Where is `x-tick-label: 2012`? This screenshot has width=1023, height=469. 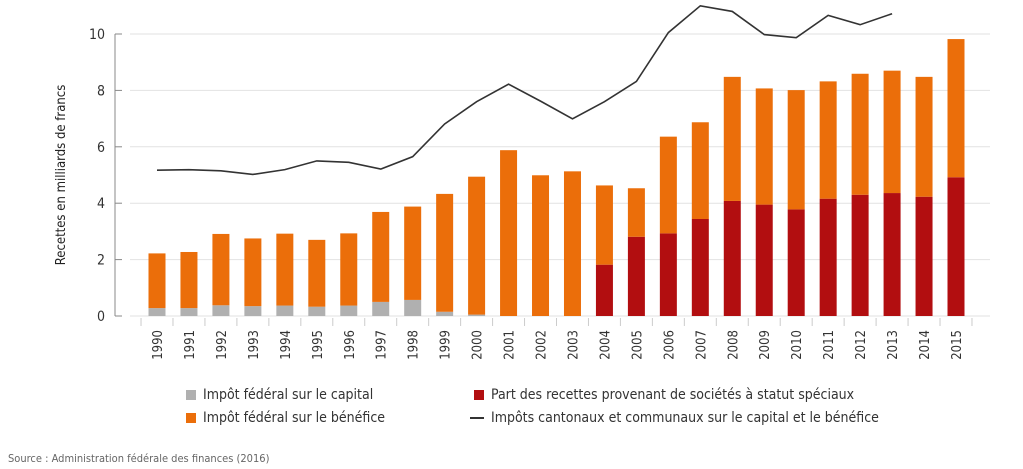
x-tick-label: 2012 is located at coordinates (861, 345).